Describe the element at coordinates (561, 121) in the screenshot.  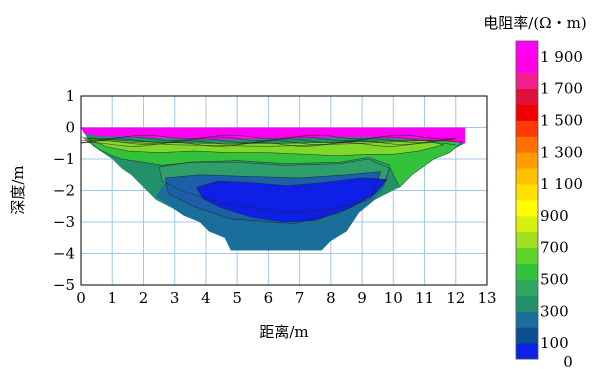
I see `colorbar-label: 1 500` at that location.